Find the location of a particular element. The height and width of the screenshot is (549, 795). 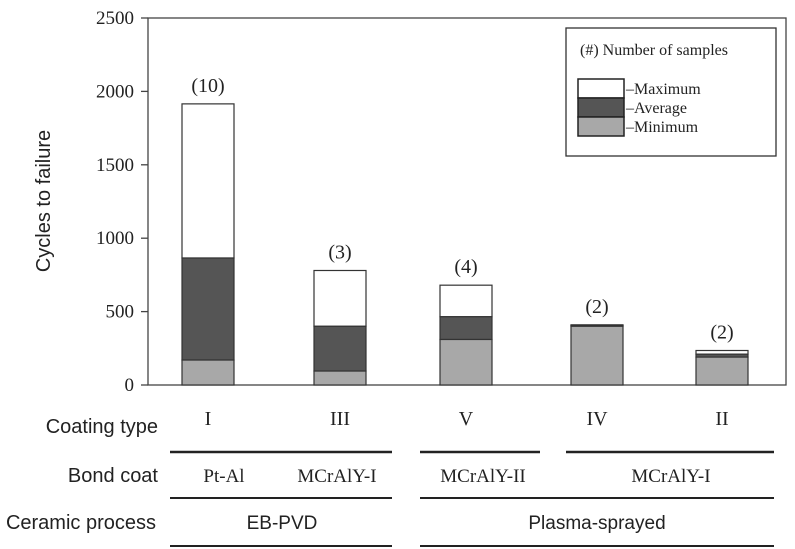

y-tick-label: 1500 is located at coordinates (115, 165).